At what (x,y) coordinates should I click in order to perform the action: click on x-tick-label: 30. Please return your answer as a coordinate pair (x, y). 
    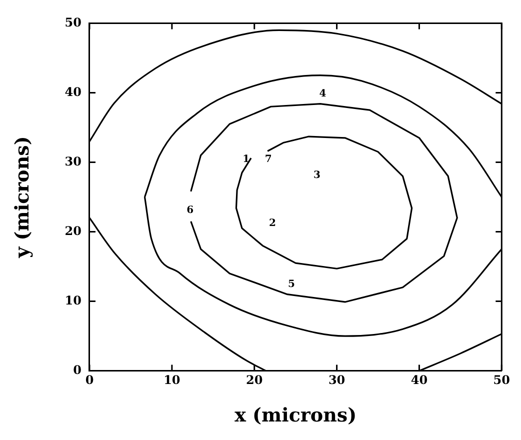
    Looking at the image, I should click on (337, 380).